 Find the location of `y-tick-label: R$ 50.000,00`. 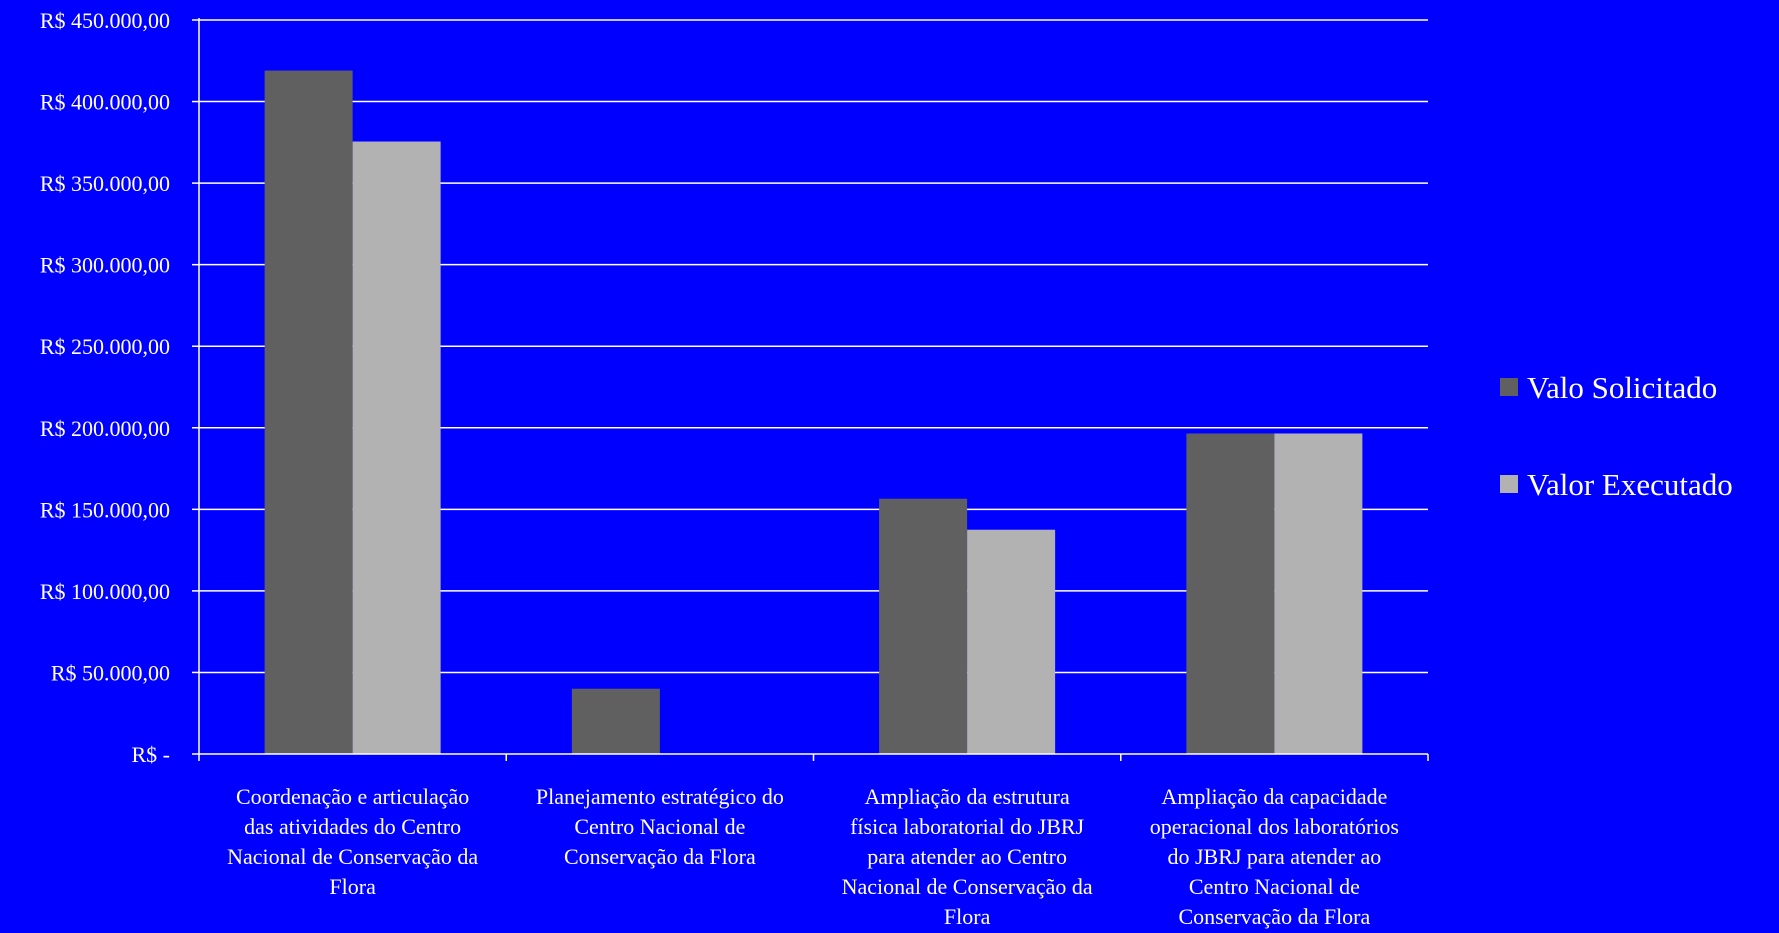

y-tick-label: R$ 50.000,00 is located at coordinates (110, 672).